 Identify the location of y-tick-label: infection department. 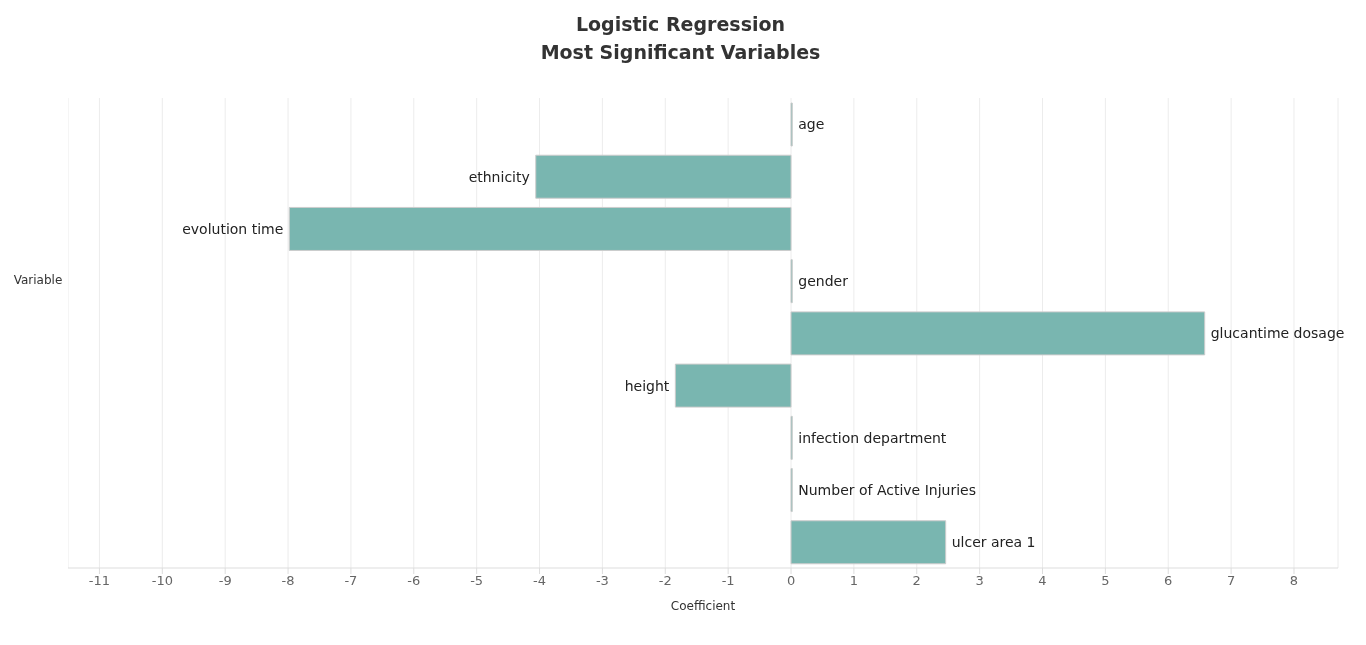
(872, 437).